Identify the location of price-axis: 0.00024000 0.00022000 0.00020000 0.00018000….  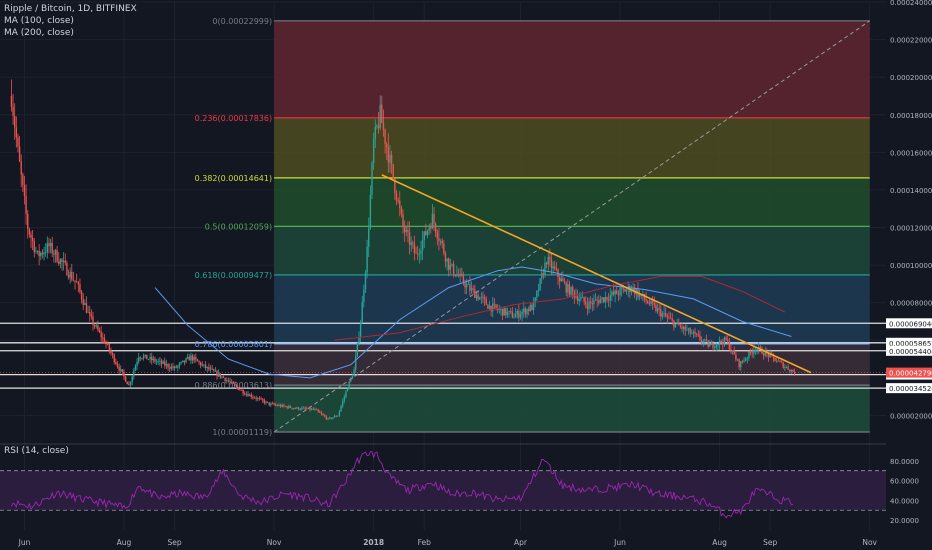
(909, 210).